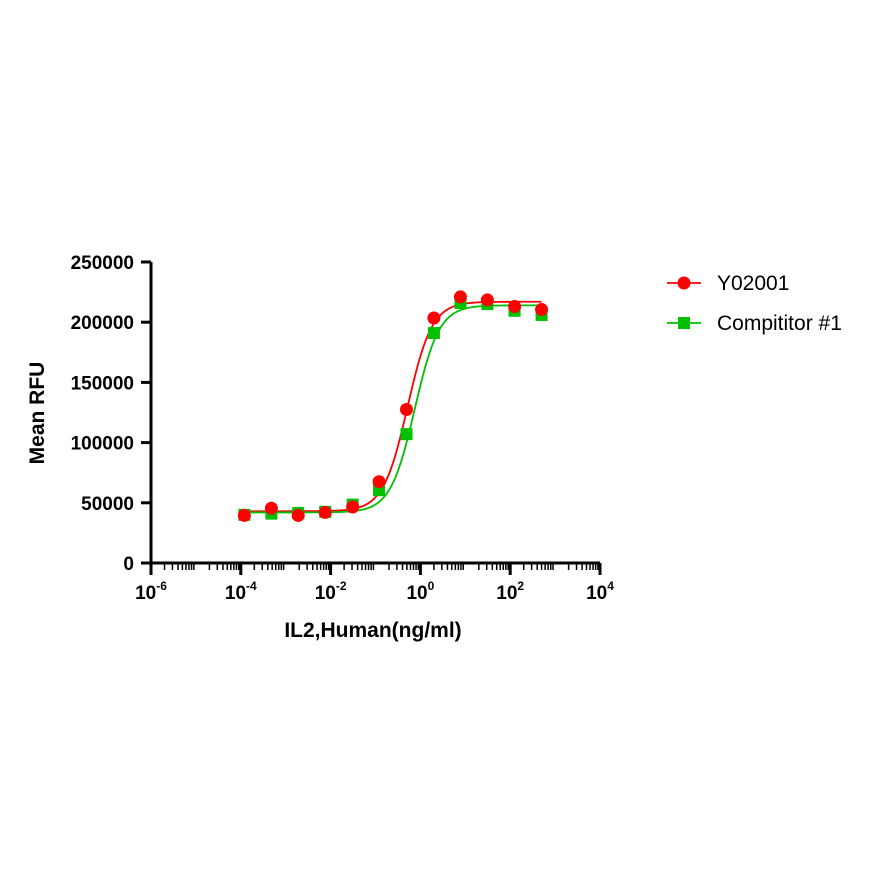 This screenshot has width=887, height=887. I want to click on x-axis-title: IL2,Human(ng/ml), so click(372, 630).